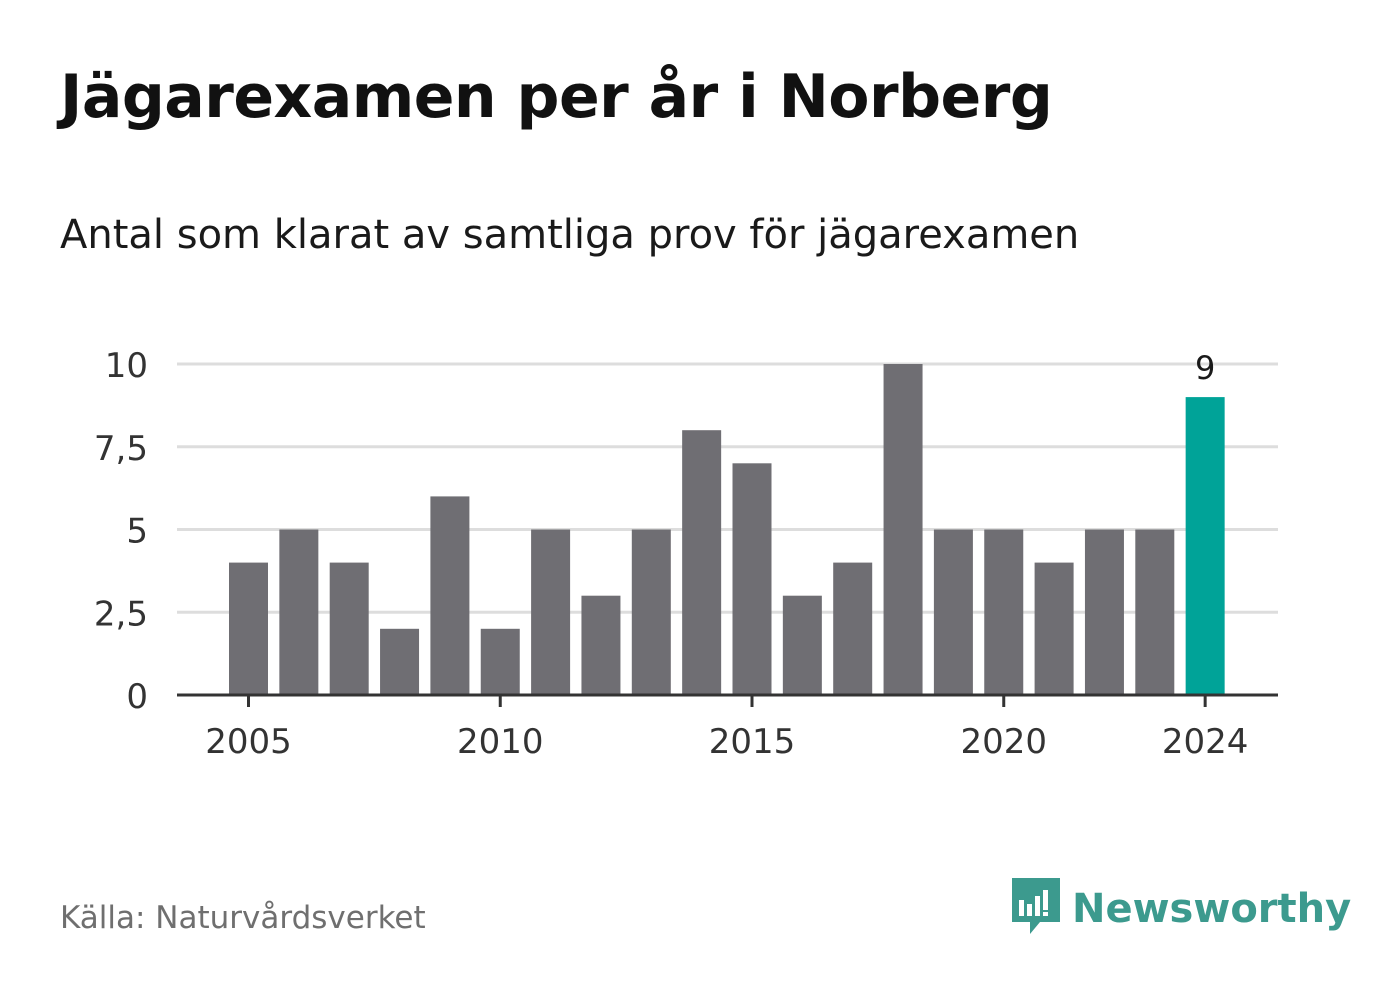 The width and height of the screenshot is (1382, 999). I want to click on newsworthy-logo: Newsworthy, so click(1180, 909).